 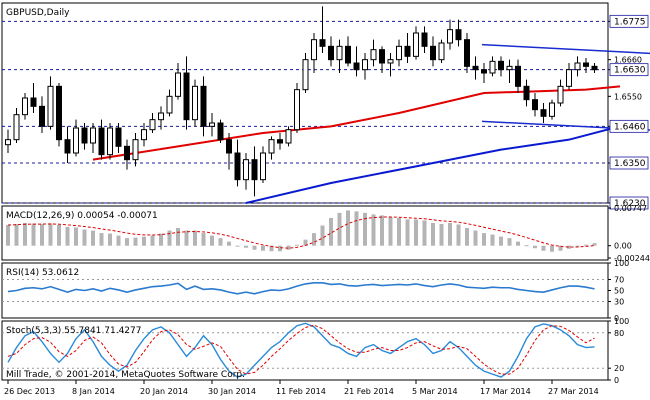 What do you see at coordinates (305, 350) in the screenshot?
I see `panel-frame` at bounding box center [305, 350].